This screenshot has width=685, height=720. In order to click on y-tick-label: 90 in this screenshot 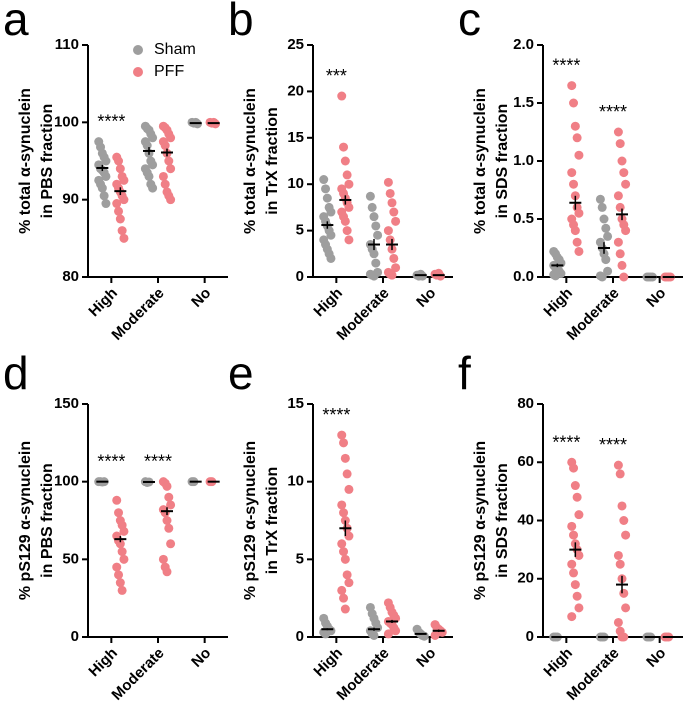, I will do `click(70, 199)`.